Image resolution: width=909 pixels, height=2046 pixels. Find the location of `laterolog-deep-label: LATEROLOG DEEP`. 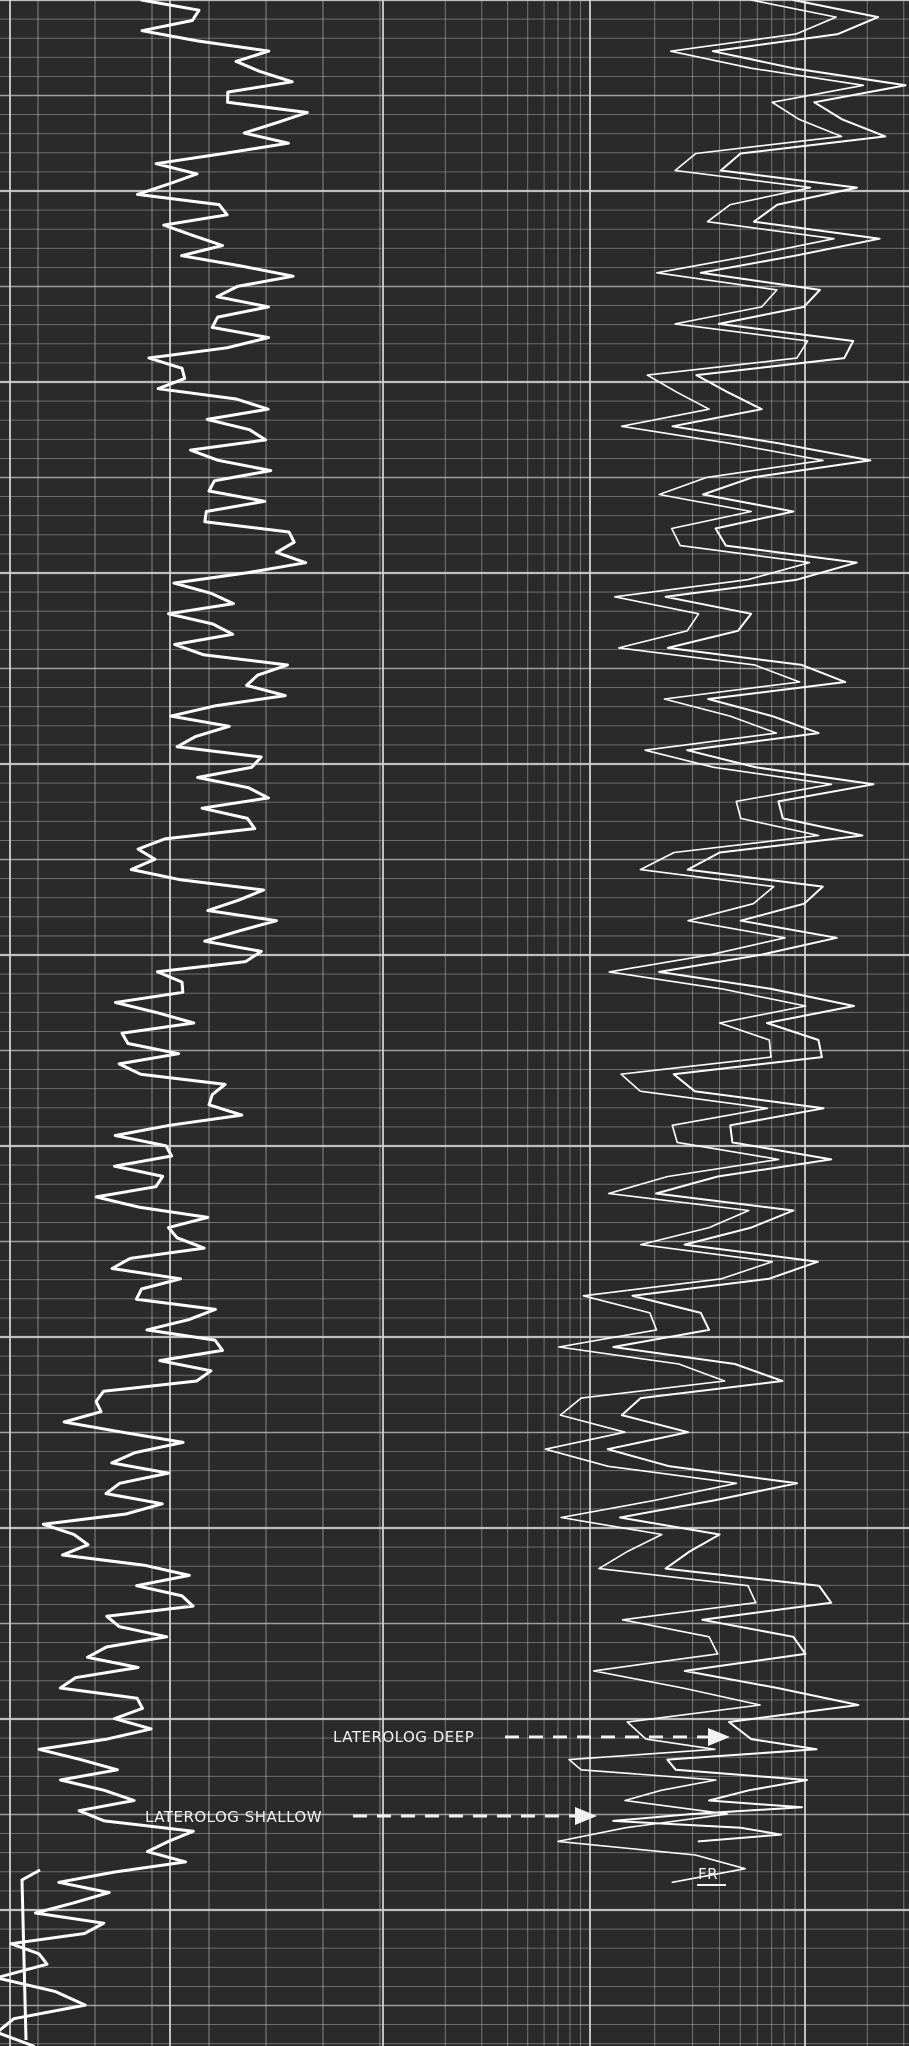

laterolog-deep-label: LATEROLOG DEEP is located at coordinates (403, 1737).